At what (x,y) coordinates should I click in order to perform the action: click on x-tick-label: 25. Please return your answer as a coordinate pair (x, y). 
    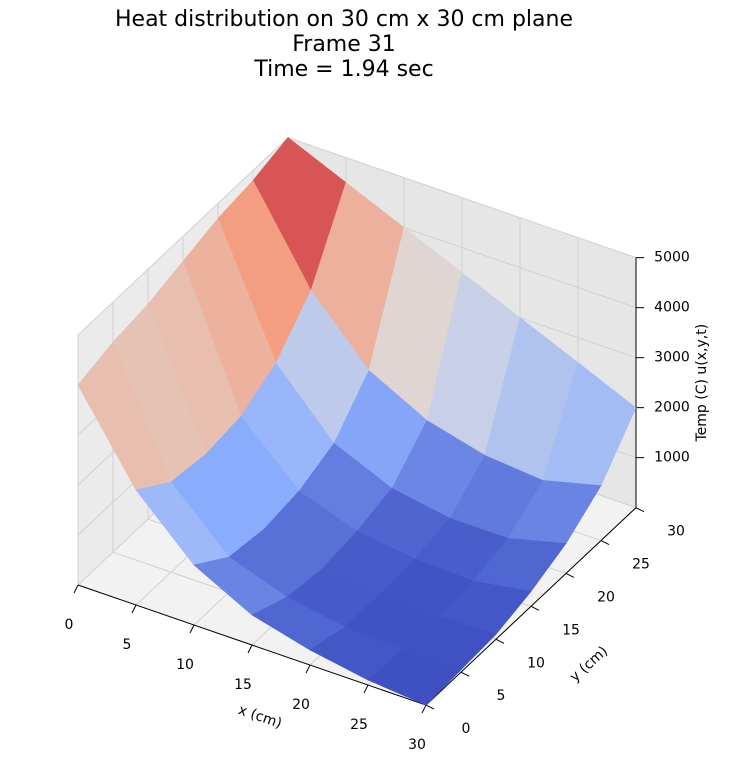
    Looking at the image, I should click on (359, 725).